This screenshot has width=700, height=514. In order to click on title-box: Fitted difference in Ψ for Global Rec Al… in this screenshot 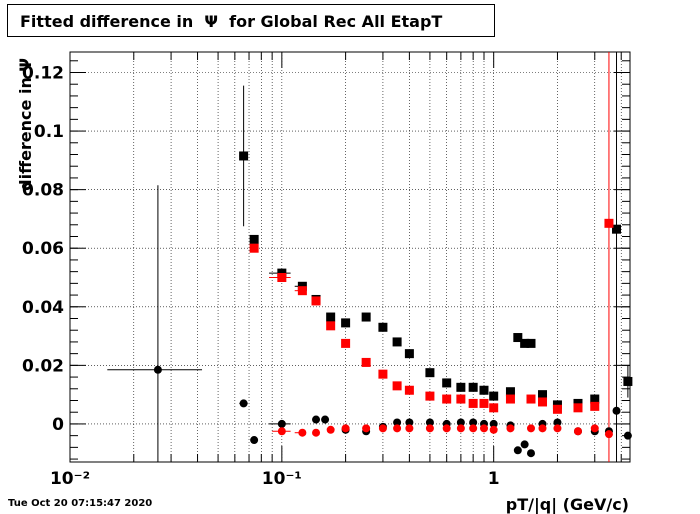, I will do `click(251, 20)`.